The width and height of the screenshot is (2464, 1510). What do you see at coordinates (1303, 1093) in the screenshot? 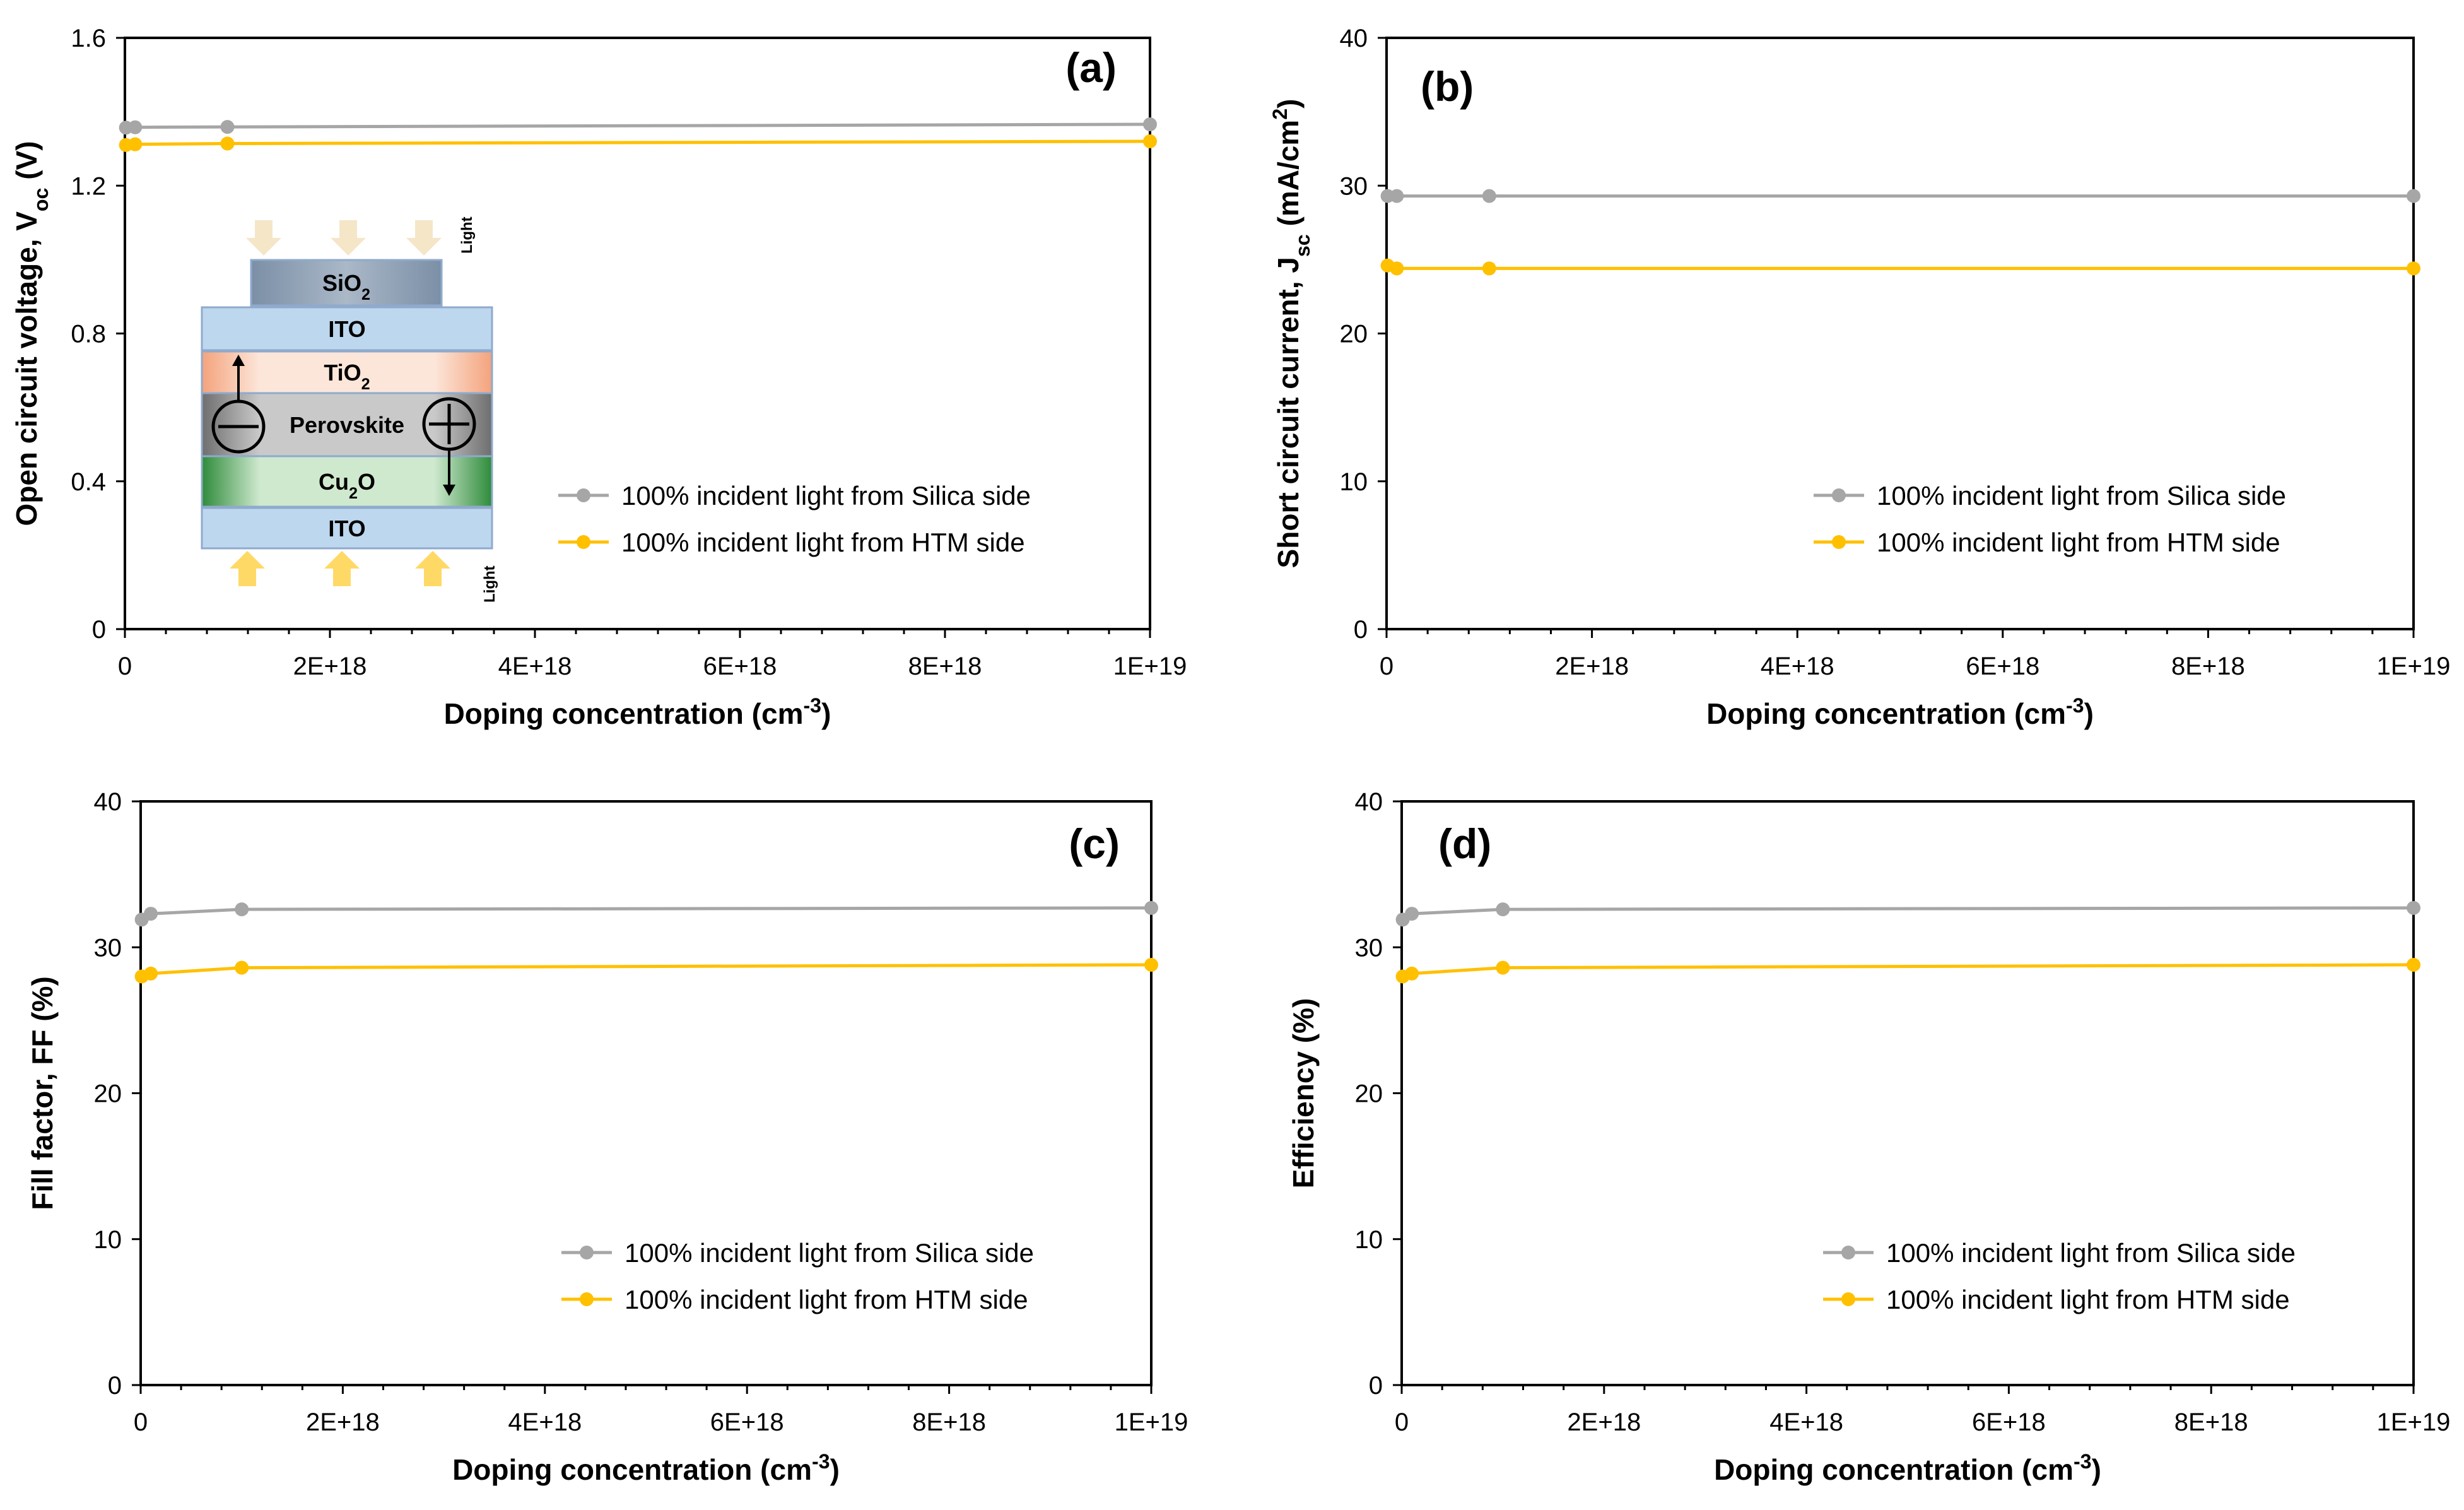
I see `y-axis-label: Efficiency (%)` at bounding box center [1303, 1093].